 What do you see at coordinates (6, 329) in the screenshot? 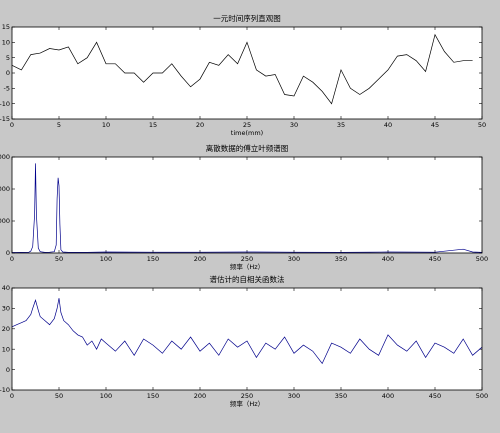
I see `y-tick-label: 20` at bounding box center [6, 329].